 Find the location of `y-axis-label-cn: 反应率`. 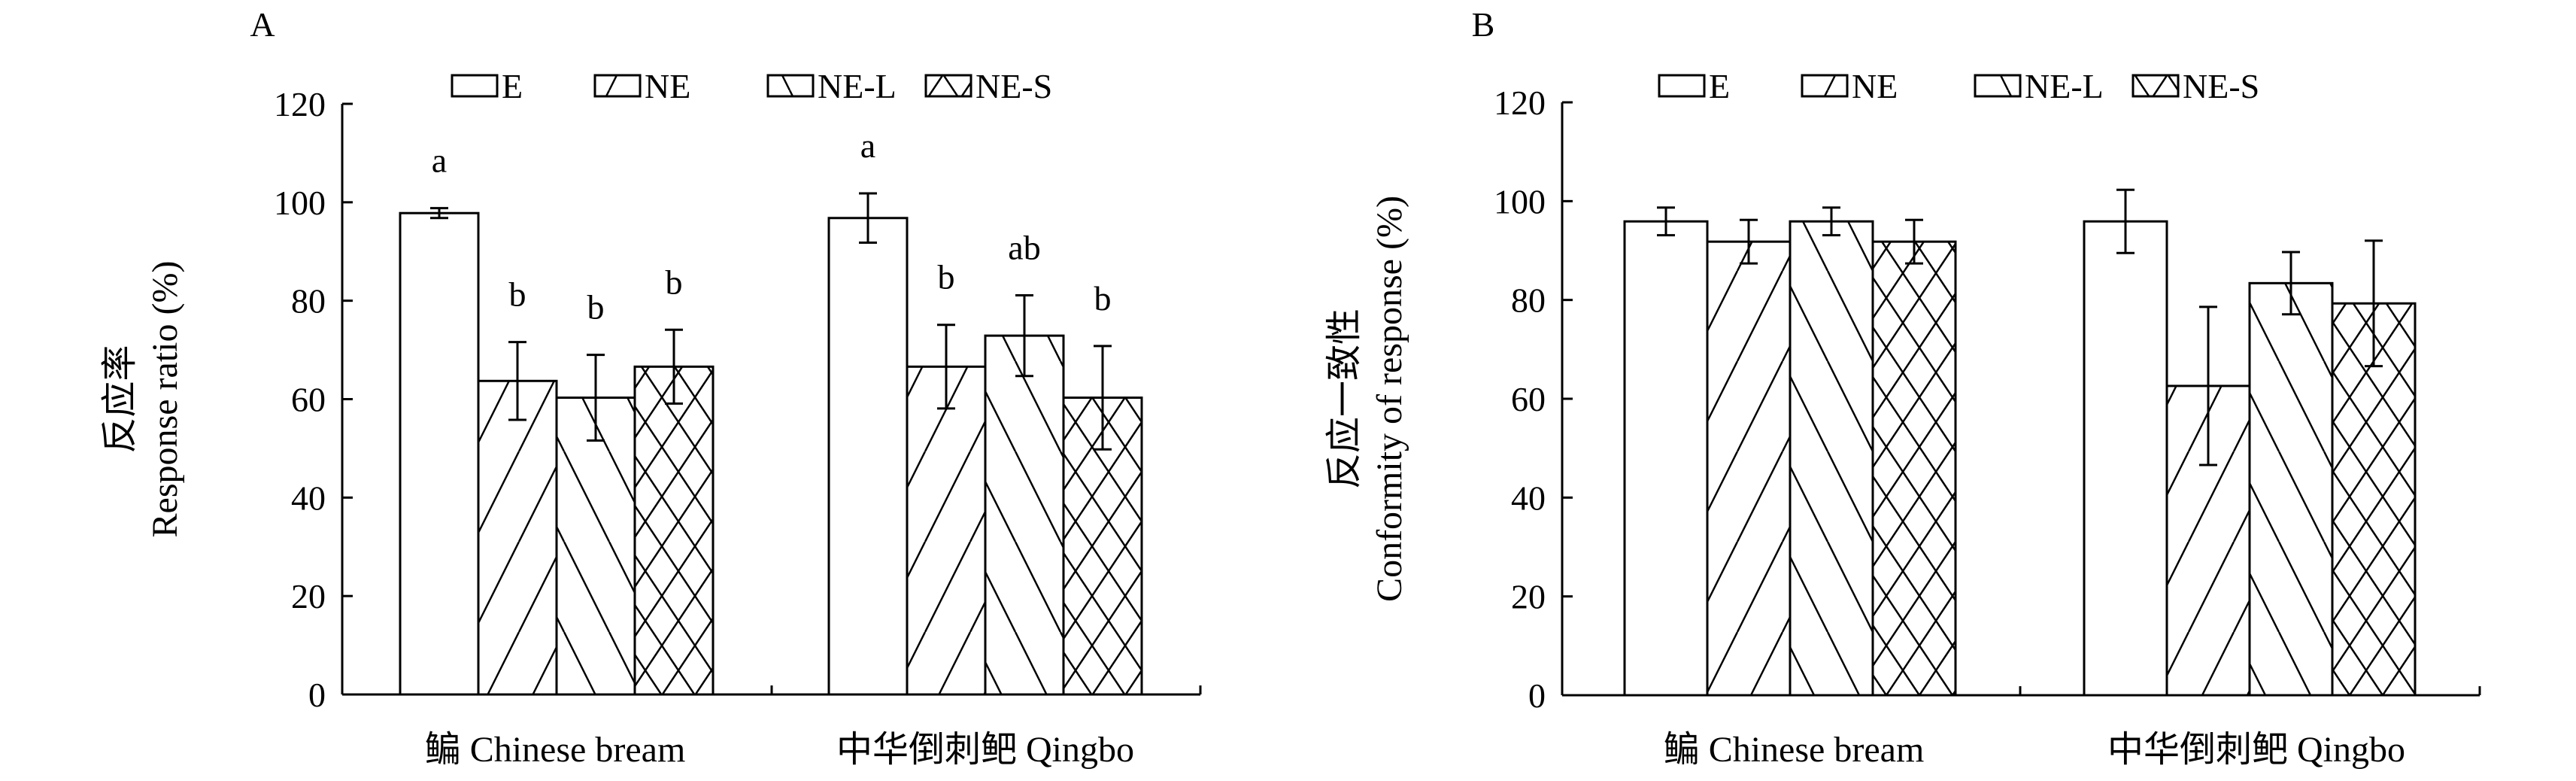

y-axis-label-cn: 反应率 is located at coordinates (120, 399).